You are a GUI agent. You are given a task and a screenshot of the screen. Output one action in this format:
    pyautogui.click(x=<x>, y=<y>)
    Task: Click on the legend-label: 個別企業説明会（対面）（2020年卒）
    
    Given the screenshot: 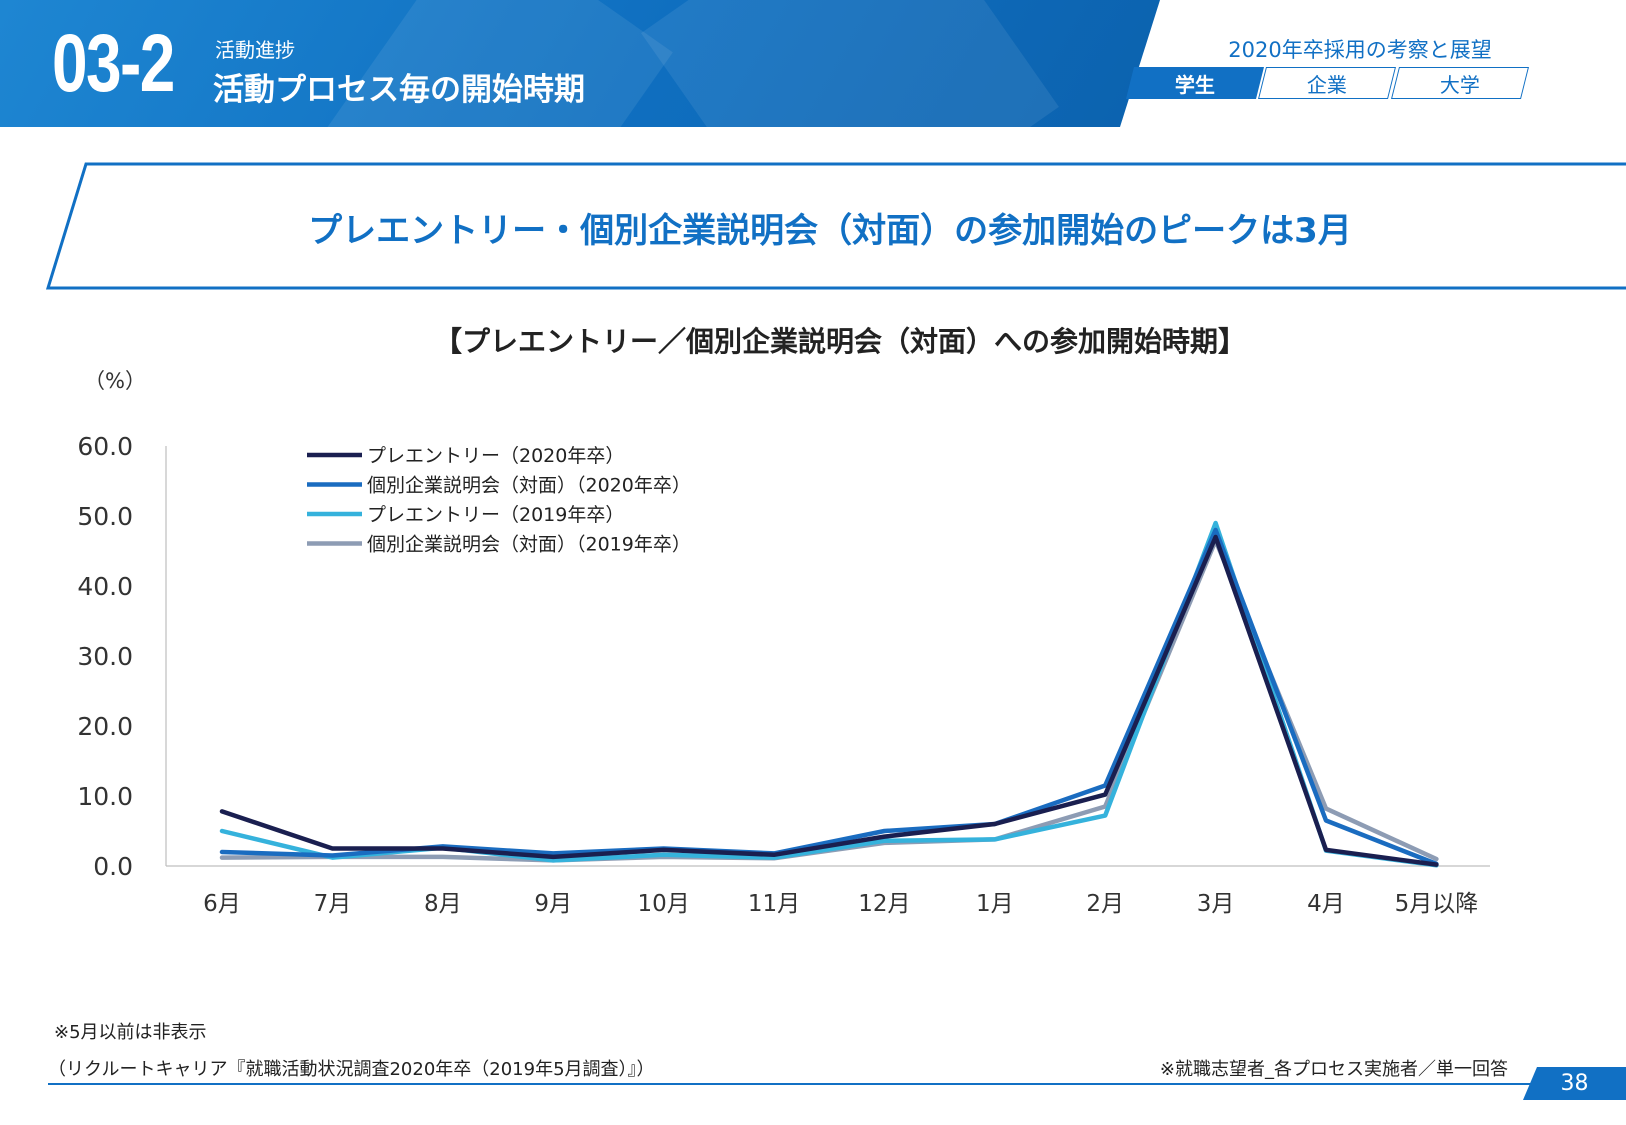 What is the action you would take?
    pyautogui.click(x=529, y=486)
    